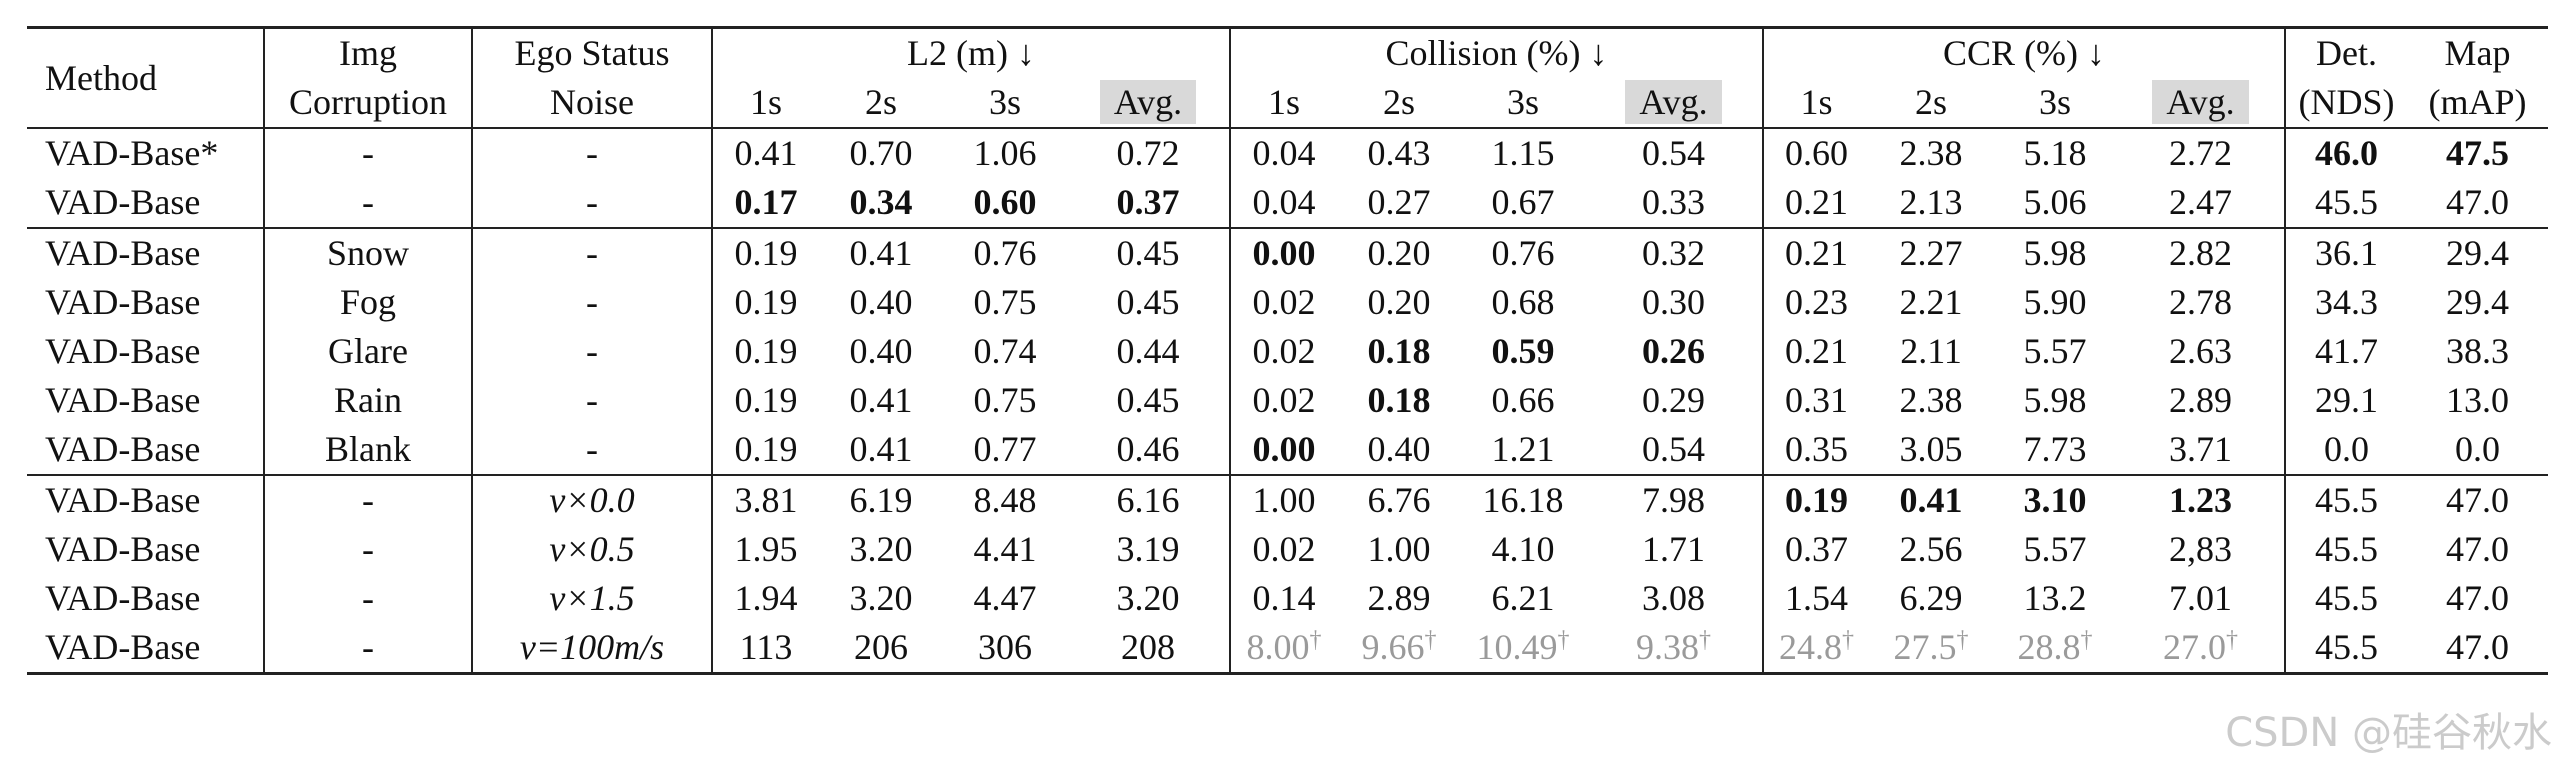 Image resolution: width=2574 pixels, height=776 pixels. What do you see at coordinates (2049, 647) in the screenshot?
I see `ccr-value: 28.8` at bounding box center [2049, 647].